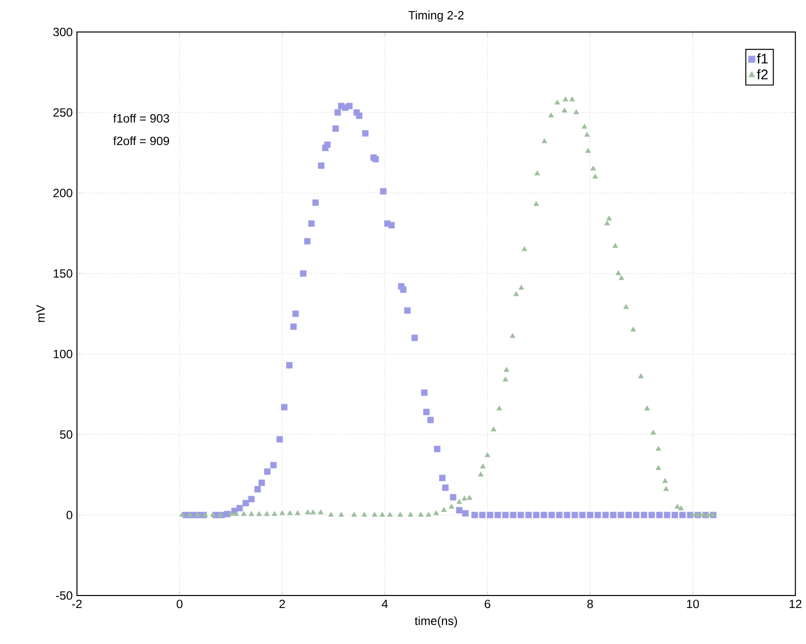 The height and width of the screenshot is (644, 806). What do you see at coordinates (487, 603) in the screenshot?
I see `x-tick-label: 6` at bounding box center [487, 603].